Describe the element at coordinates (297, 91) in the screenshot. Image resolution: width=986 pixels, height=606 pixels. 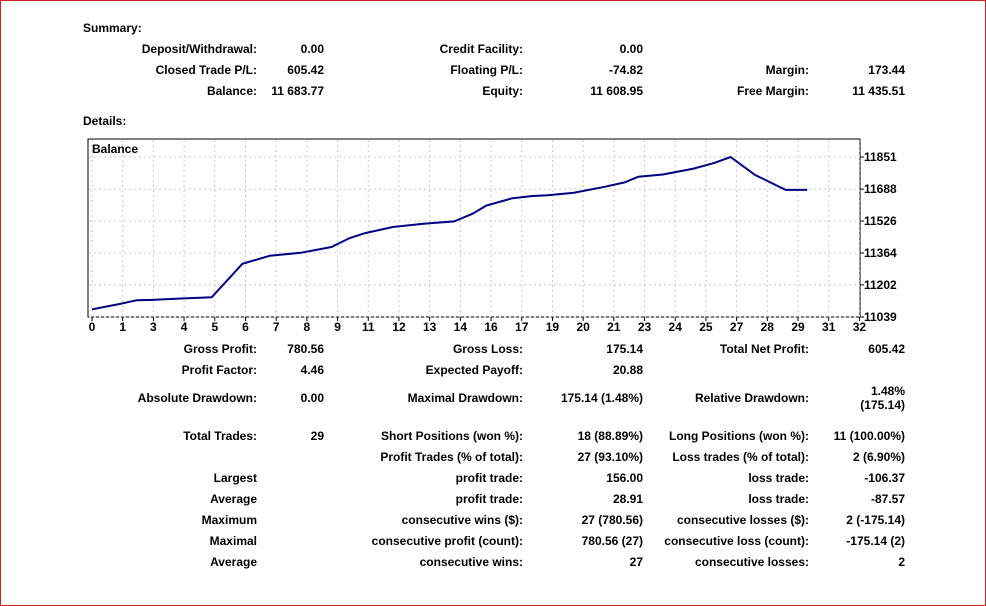
I see `balance-value: 11 683.77` at that location.